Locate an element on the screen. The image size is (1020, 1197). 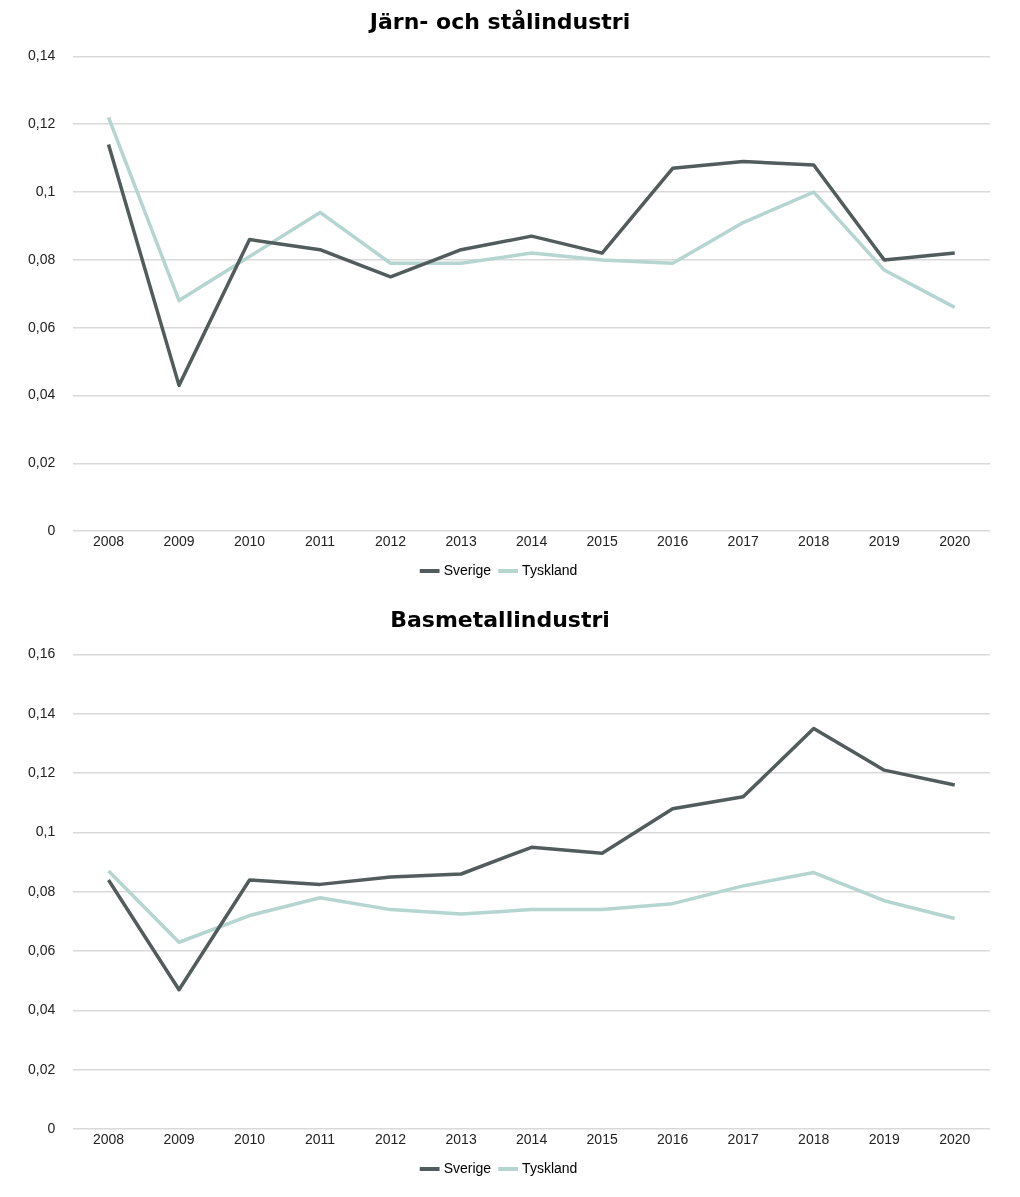
chart-title: Järn- och stålindustri is located at coordinates (499, 21).